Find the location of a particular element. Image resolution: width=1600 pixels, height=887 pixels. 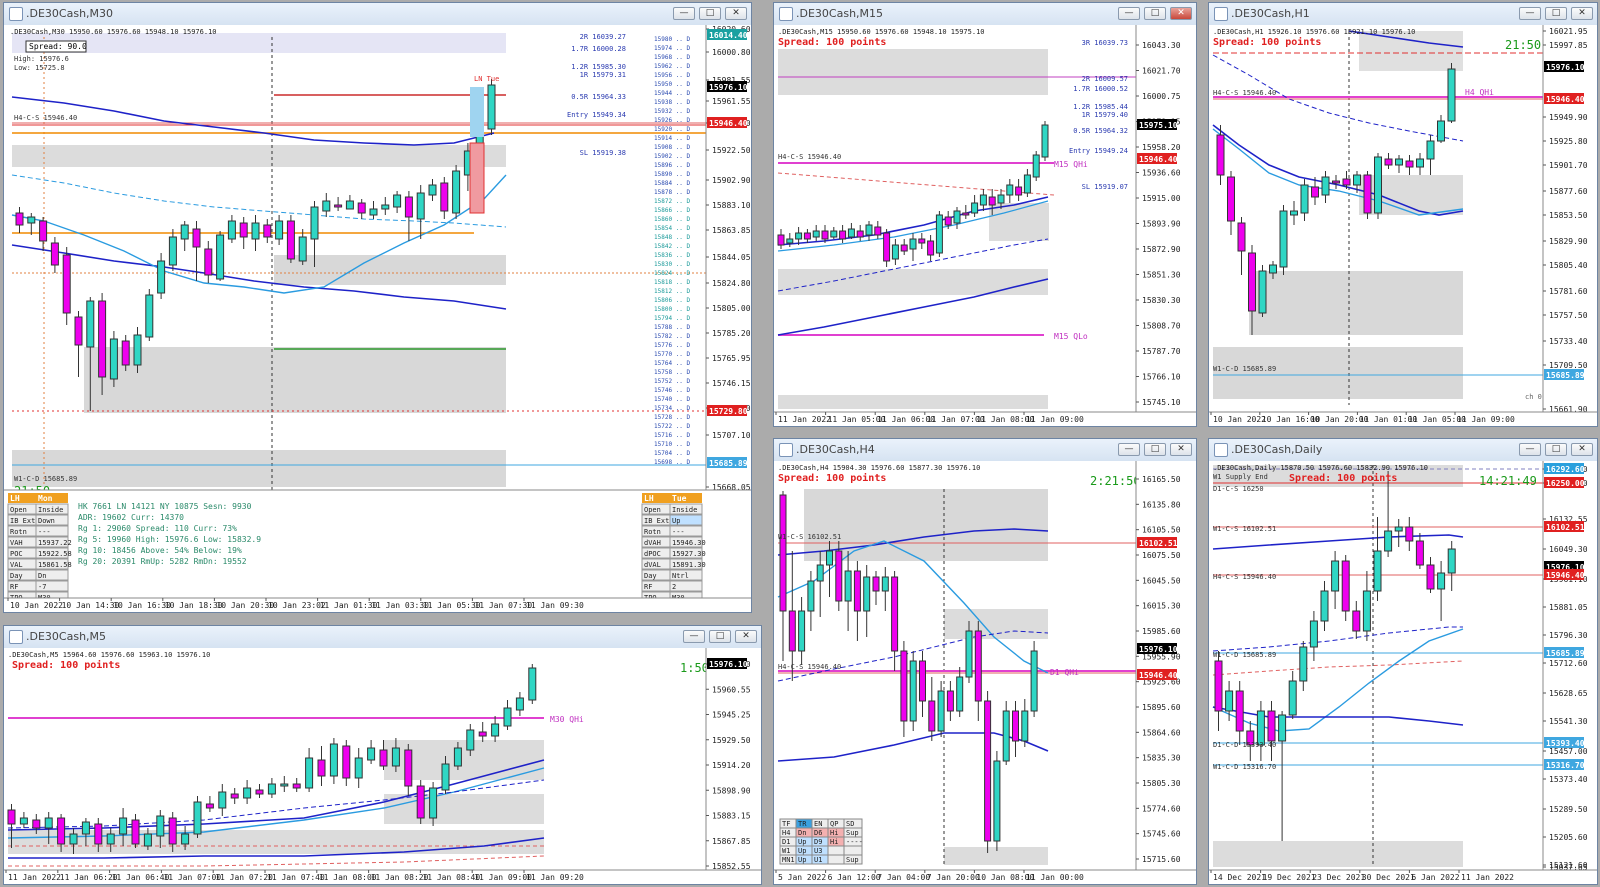

target-level-label: 2R 16009.57 is located at coordinates (1105, 79).